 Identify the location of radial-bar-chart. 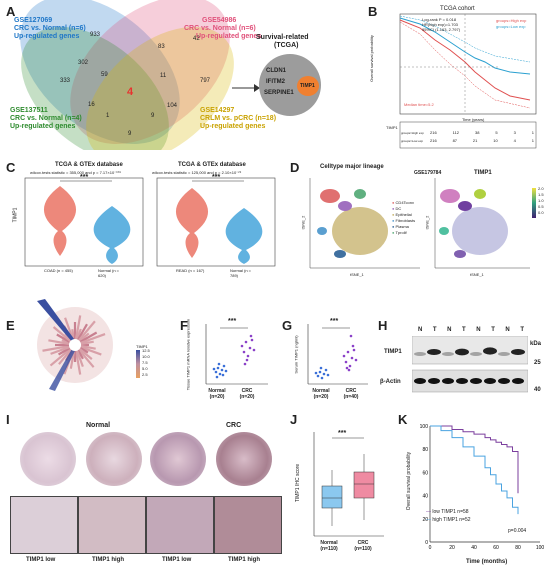
(75, 345).